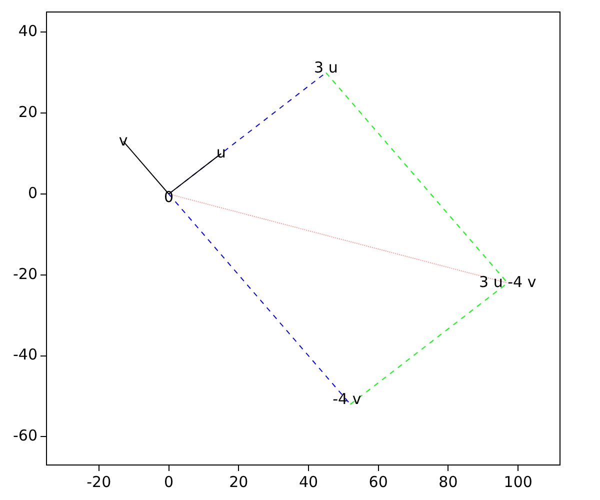 This screenshot has width=600, height=500. Describe the element at coordinates (99, 481) in the screenshot. I see `x-tick-label: -20` at that location.